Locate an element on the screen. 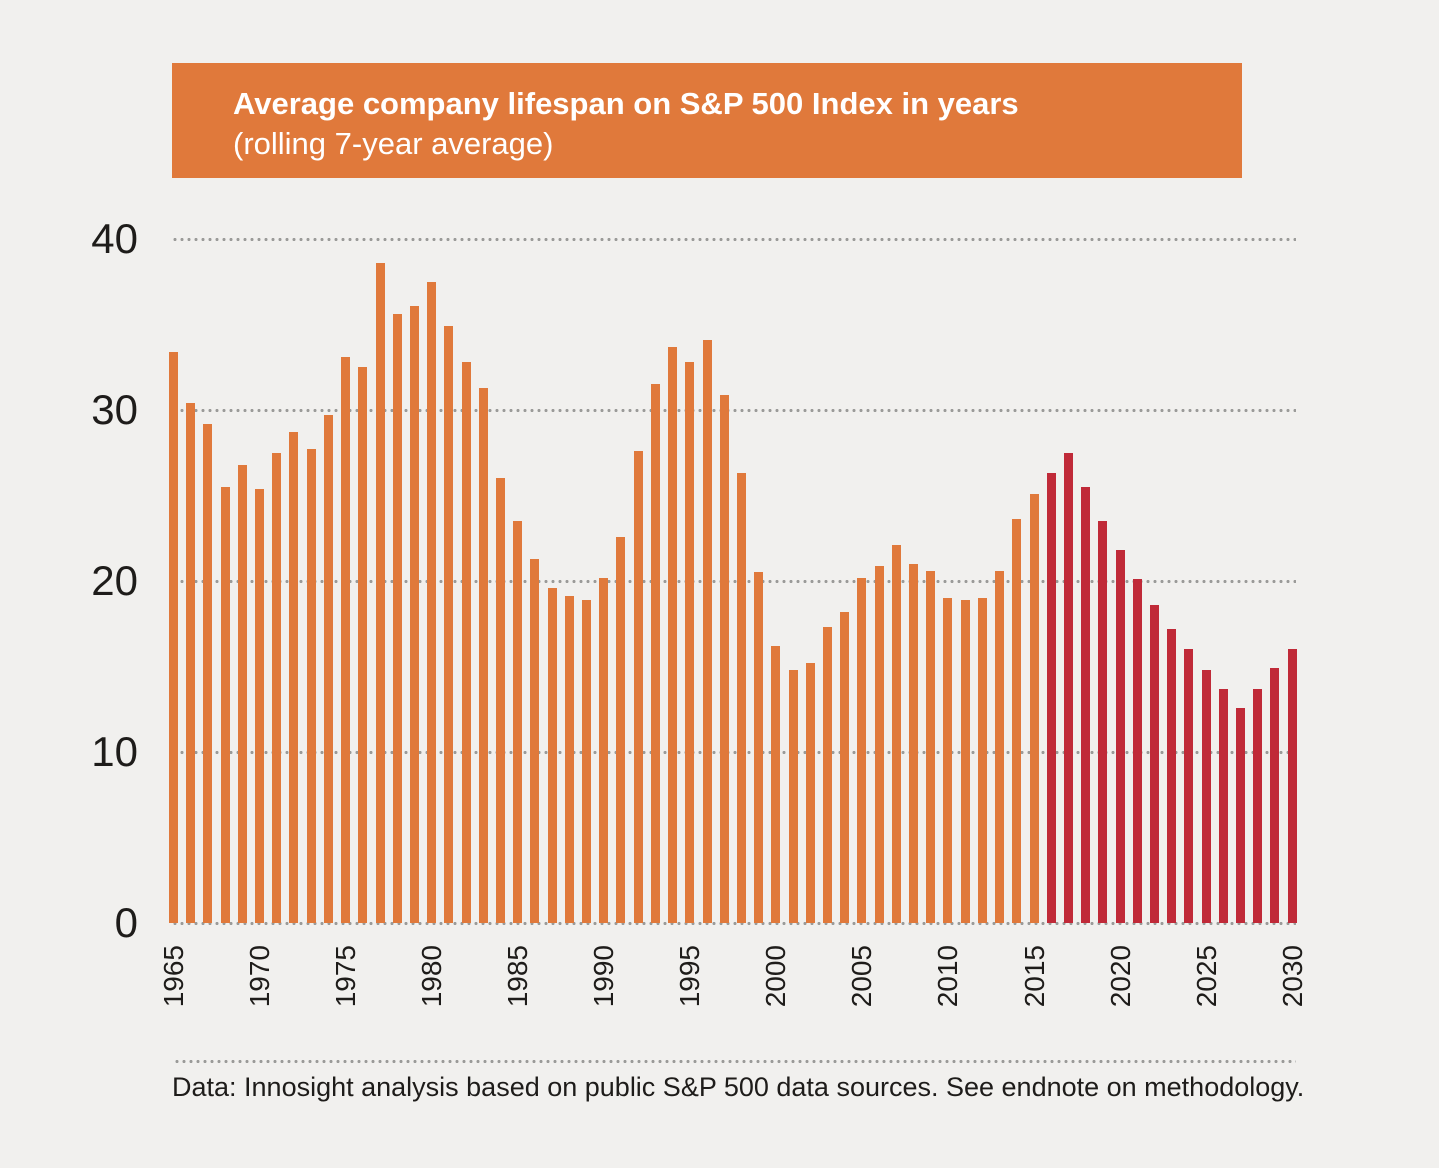 This screenshot has width=1439, height=1168. bar-2024 is located at coordinates (1189, 786).